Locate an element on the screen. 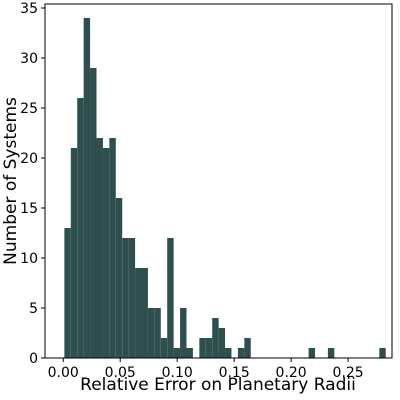 The image size is (400, 400). y-tick-label: 0 is located at coordinates (33, 359).